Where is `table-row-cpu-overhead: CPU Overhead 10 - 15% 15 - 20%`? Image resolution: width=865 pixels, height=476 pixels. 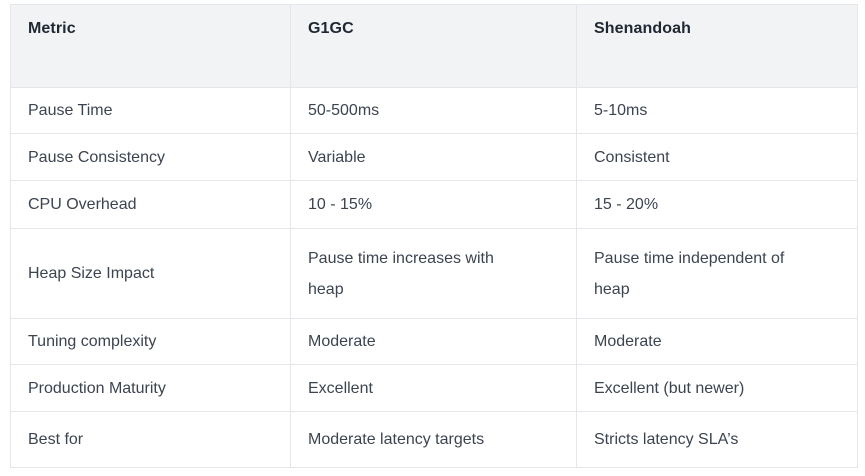
table-row-cpu-overhead: CPU Overhead 10 - 15% 15 - 20% is located at coordinates (434, 204).